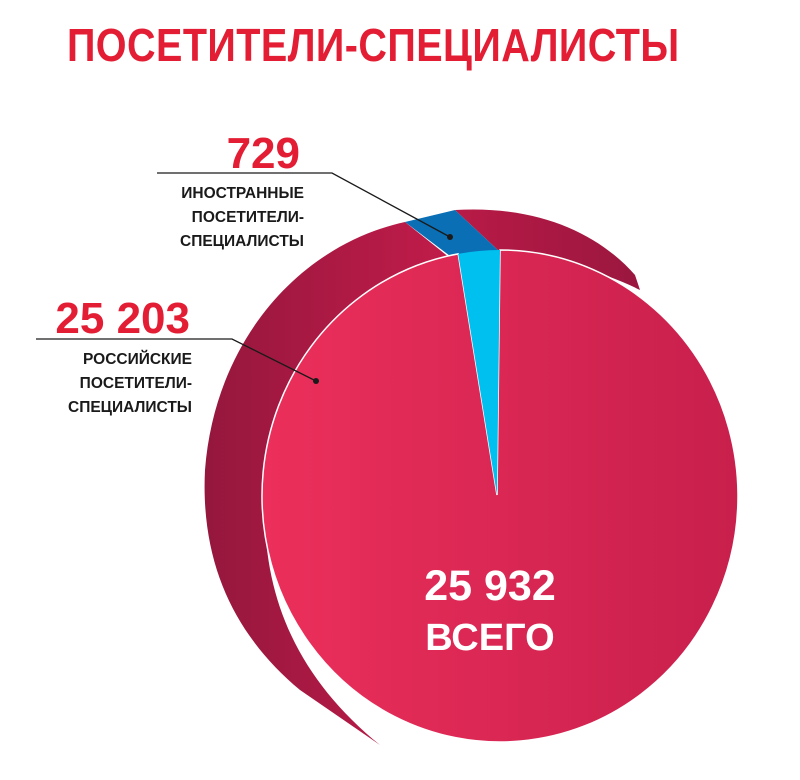 Image resolution: width=800 pixels, height=780 pixels. Describe the element at coordinates (242, 241) in the screenshot. I see `foreign-caption-line-3: СПЕЦИАЛИСТЫ` at that location.